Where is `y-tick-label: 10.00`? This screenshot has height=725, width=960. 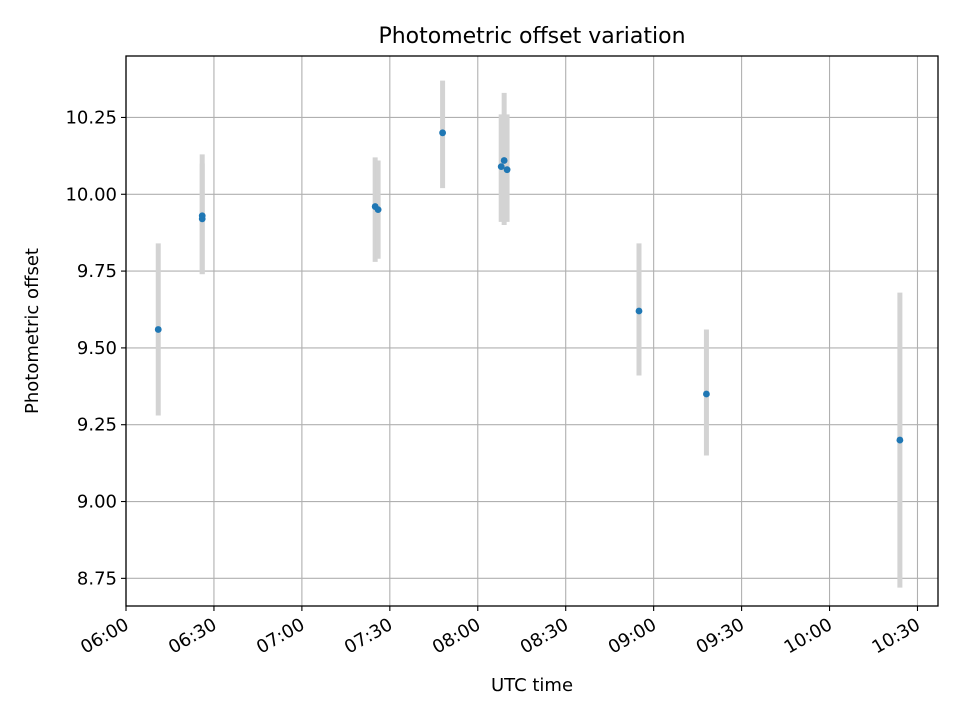 y-tick-label: 10.00 is located at coordinates (91, 194).